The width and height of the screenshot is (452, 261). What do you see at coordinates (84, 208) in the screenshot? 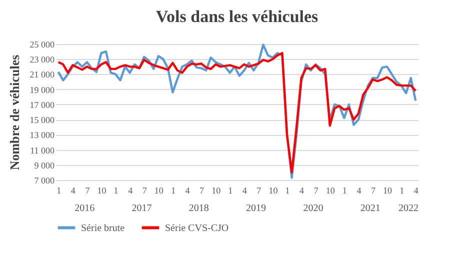
I see `text: 2016` at bounding box center [84, 208].